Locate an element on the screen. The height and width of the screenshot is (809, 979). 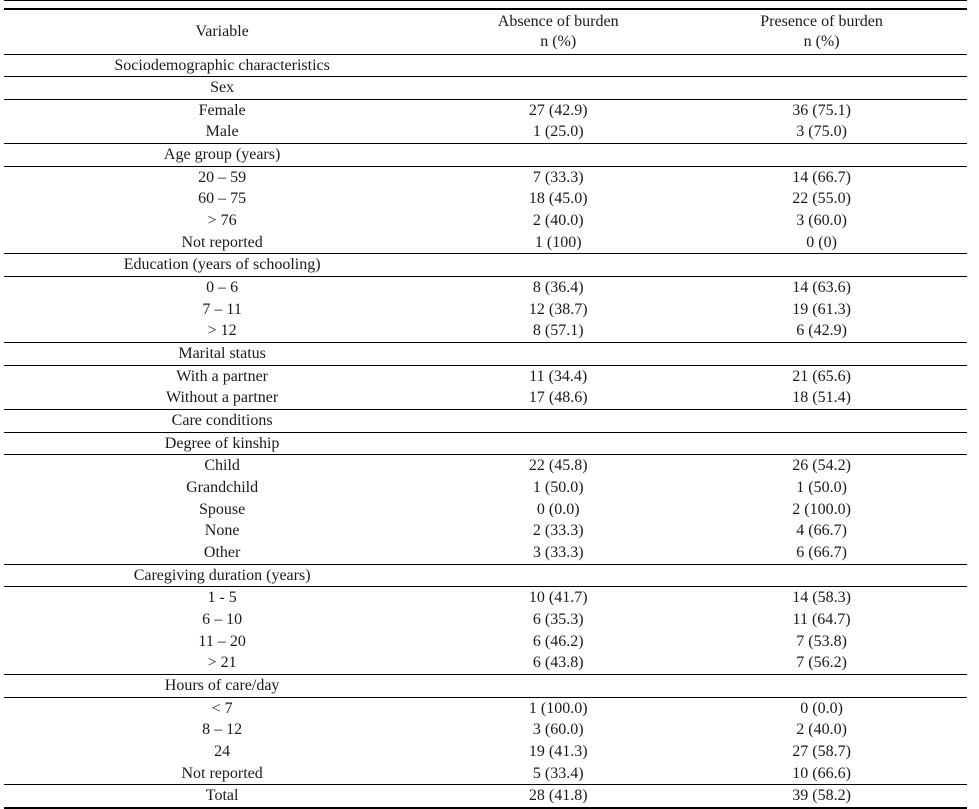
total-cell-presence: 39 (58.2) is located at coordinates (821, 796).